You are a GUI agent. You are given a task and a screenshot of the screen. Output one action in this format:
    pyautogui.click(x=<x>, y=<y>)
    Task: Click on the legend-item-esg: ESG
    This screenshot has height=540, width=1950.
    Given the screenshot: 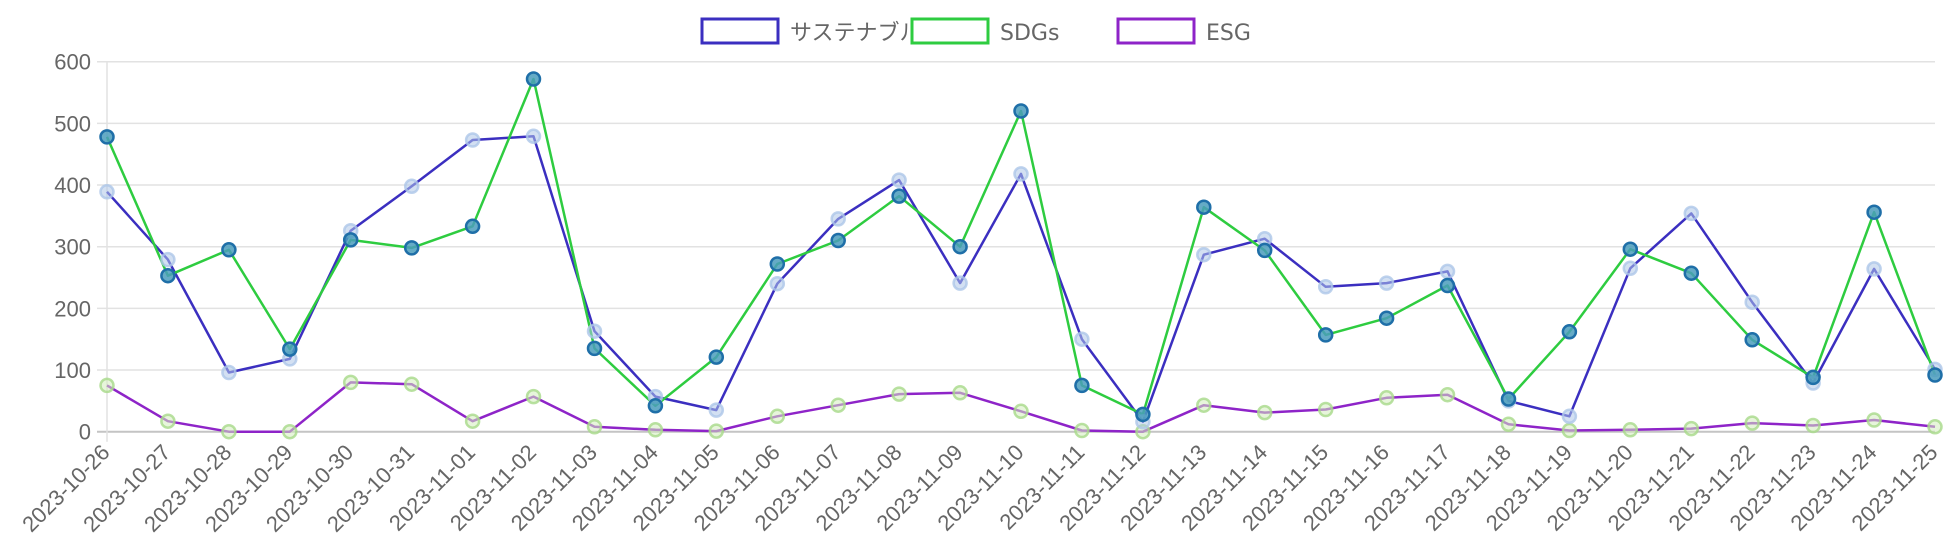 What is the action you would take?
    pyautogui.click(x=1183, y=31)
    